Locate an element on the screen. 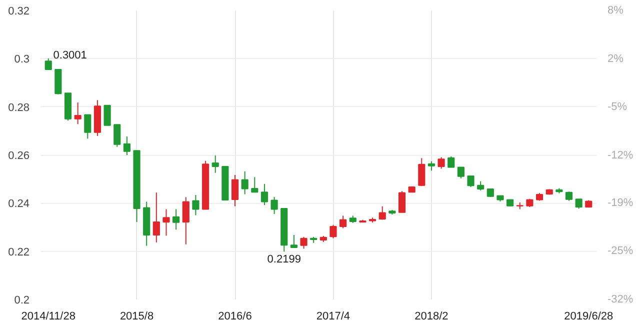  x-tick-label: 2019/6/28 is located at coordinates (589, 316).